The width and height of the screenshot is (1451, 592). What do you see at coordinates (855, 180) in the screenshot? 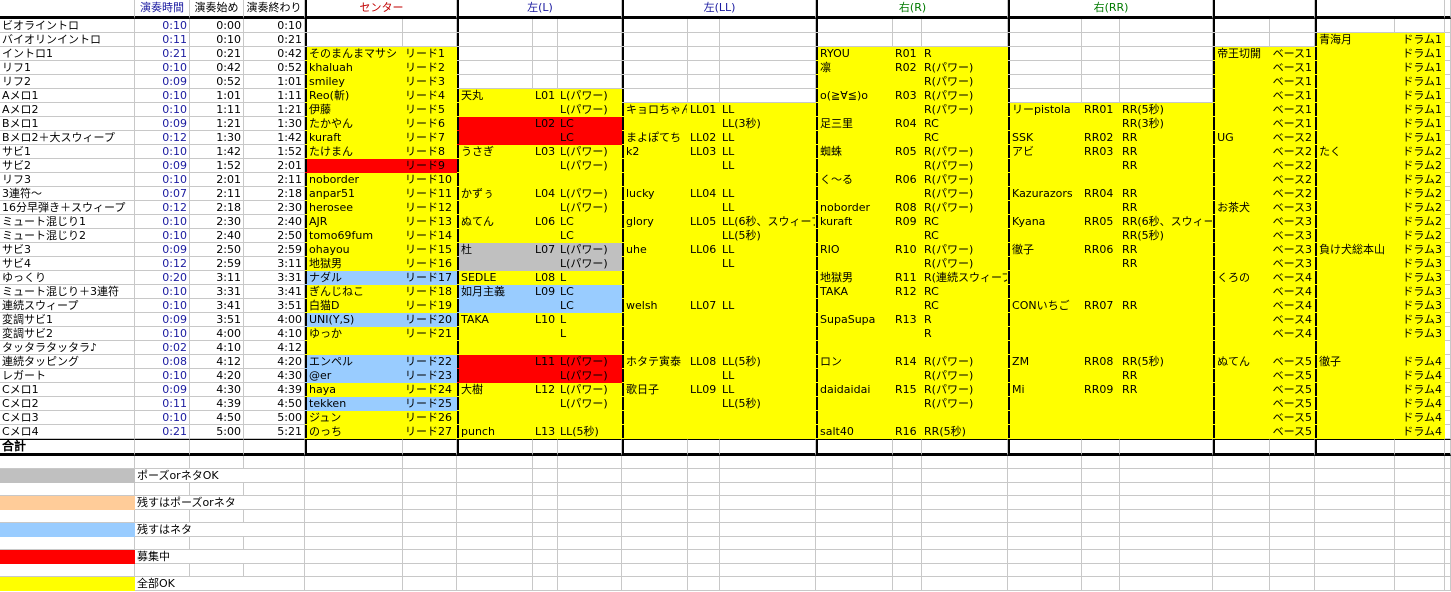
I see `right-r-player-cell: く～る` at bounding box center [855, 180].